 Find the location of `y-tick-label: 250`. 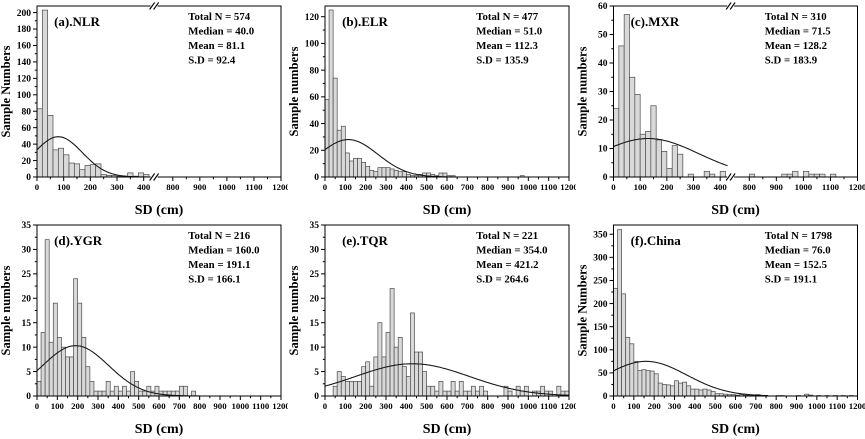

y-tick-label: 250 is located at coordinates (600, 282).